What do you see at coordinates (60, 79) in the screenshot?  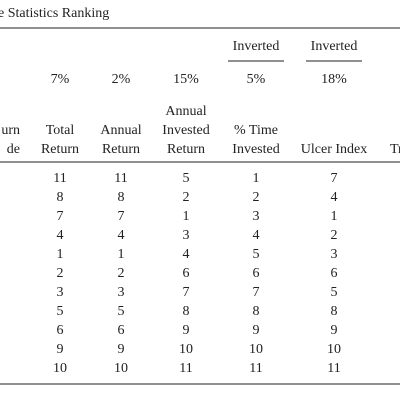 I see `weight: 7%` at bounding box center [60, 79].